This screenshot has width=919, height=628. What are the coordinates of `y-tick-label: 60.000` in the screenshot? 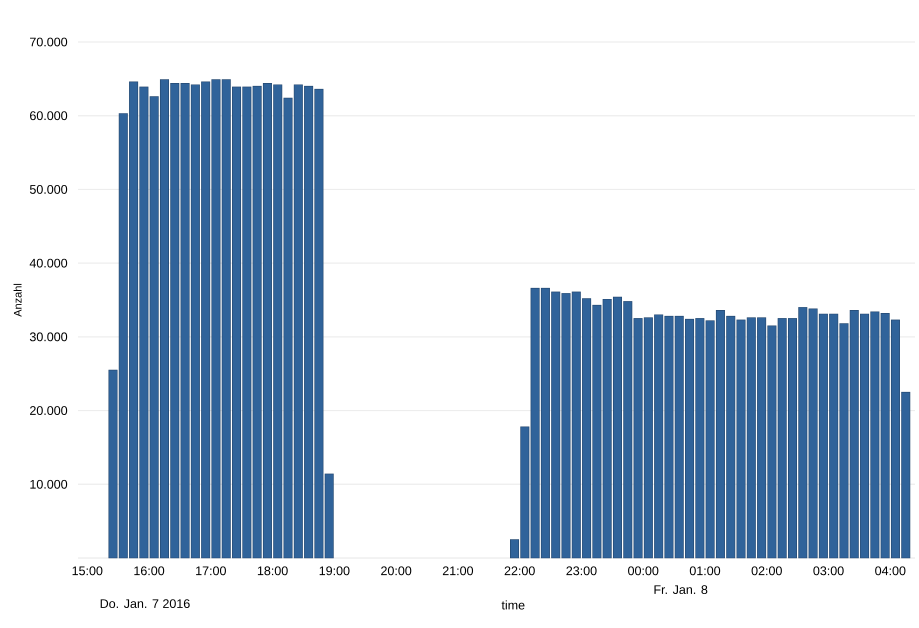 It's located at (49, 115).